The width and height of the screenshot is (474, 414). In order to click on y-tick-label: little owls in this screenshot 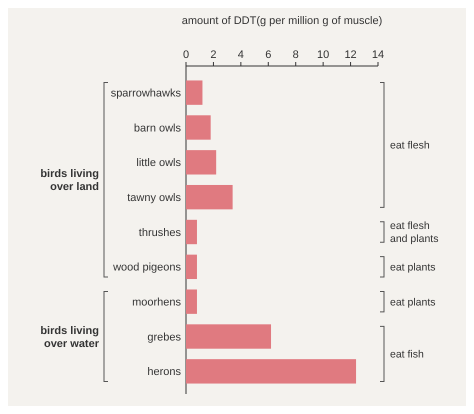, I will do `click(159, 163)`.